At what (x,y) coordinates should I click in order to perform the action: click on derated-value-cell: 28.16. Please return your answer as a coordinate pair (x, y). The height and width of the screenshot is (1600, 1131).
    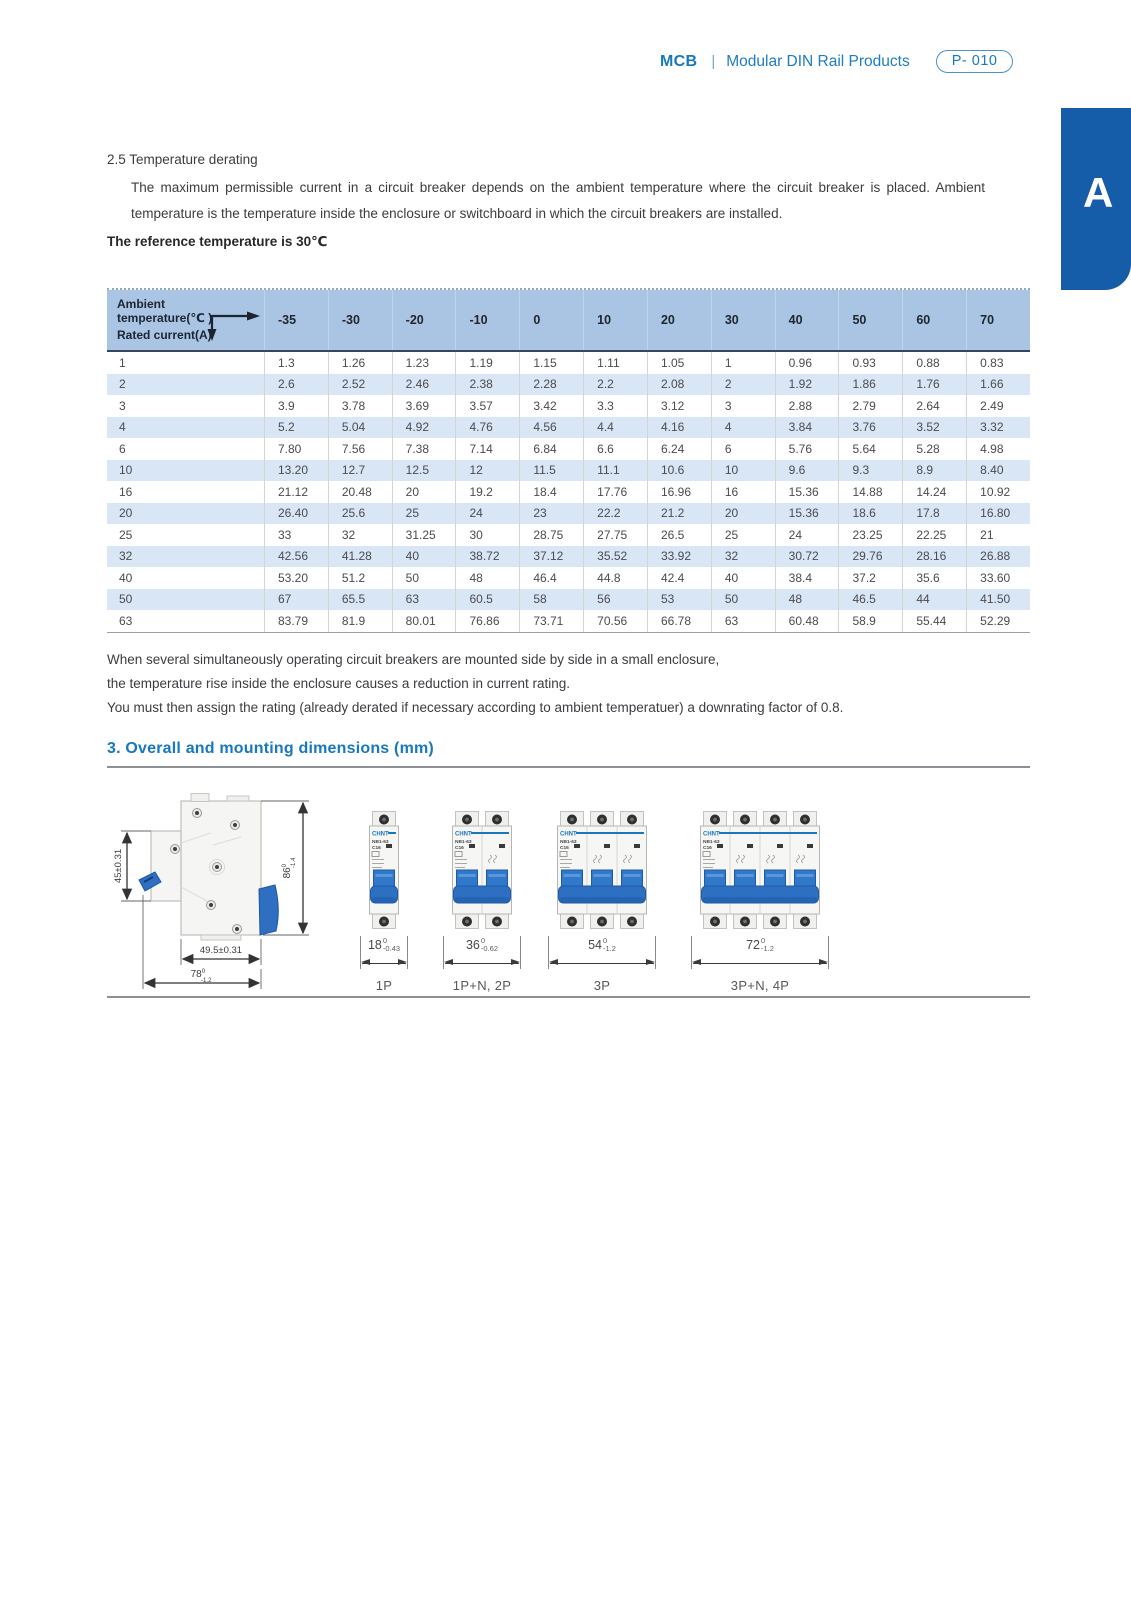
    Looking at the image, I should click on (934, 556).